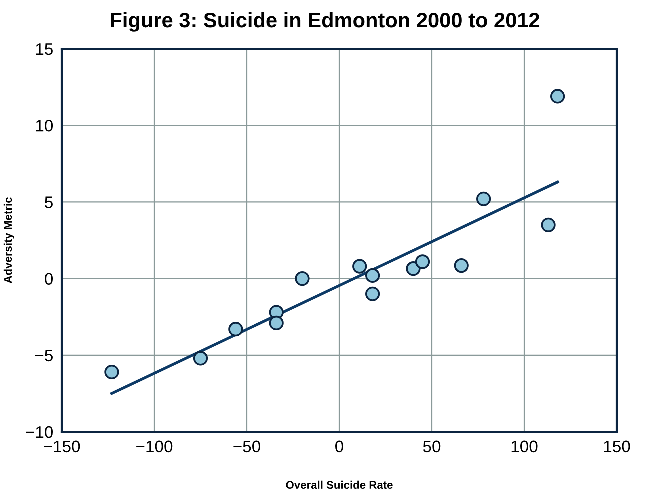 This screenshot has width=650, height=497. Describe the element at coordinates (44, 356) in the screenshot. I see `y-tick-label: −5` at that location.